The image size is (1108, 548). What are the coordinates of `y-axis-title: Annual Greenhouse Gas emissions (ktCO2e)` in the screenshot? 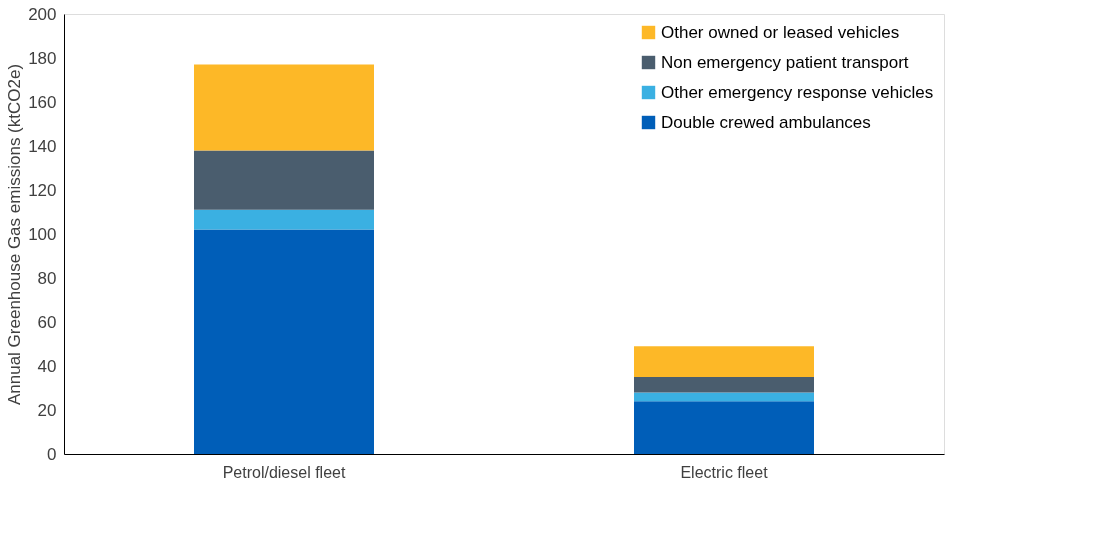 It's located at (15, 234).